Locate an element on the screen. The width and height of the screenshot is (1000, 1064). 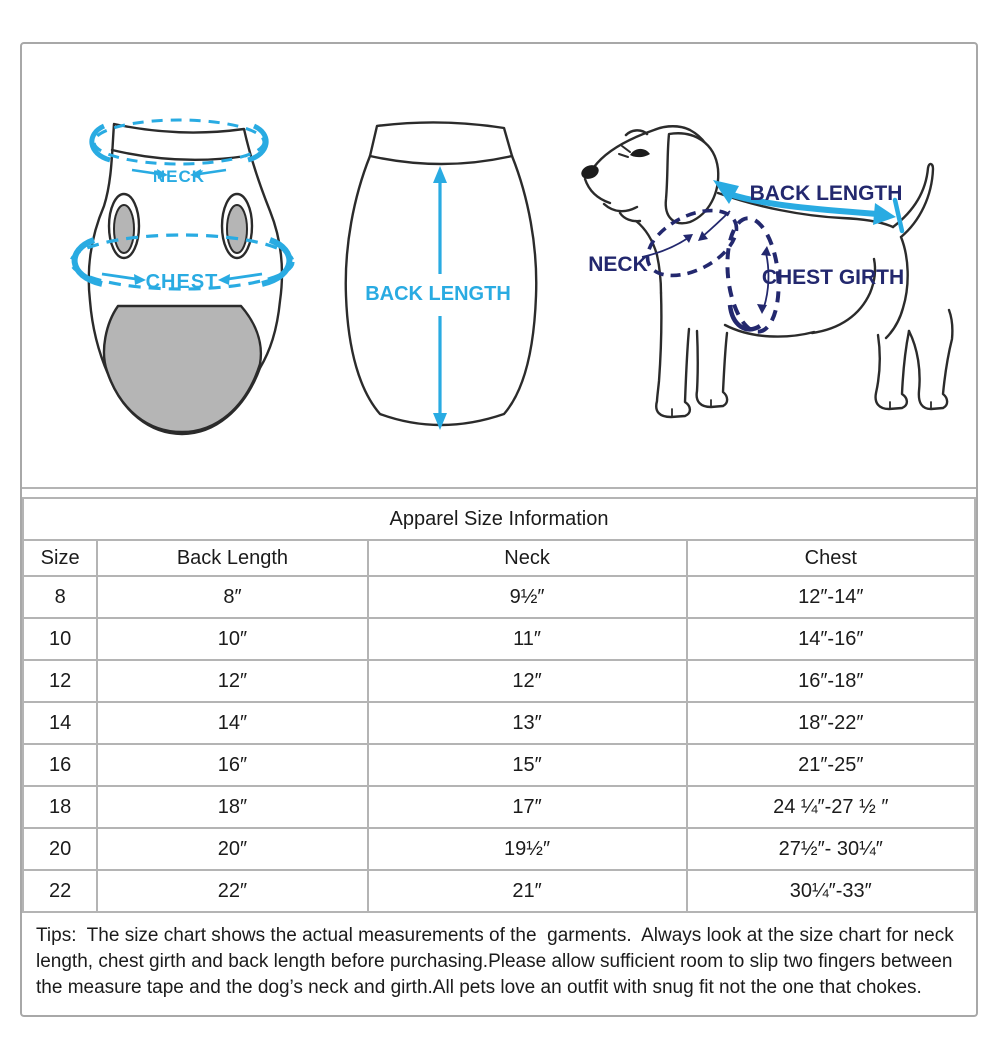
table-cell: 16 is located at coordinates (60, 765).